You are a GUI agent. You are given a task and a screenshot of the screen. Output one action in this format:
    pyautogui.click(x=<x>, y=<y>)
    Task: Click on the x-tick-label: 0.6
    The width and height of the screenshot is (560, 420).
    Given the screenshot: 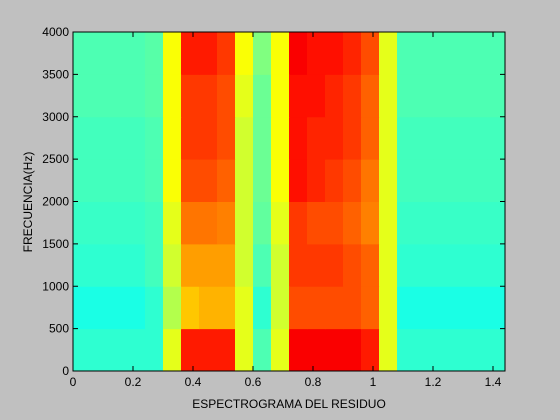 What is the action you would take?
    pyautogui.click(x=253, y=382)
    